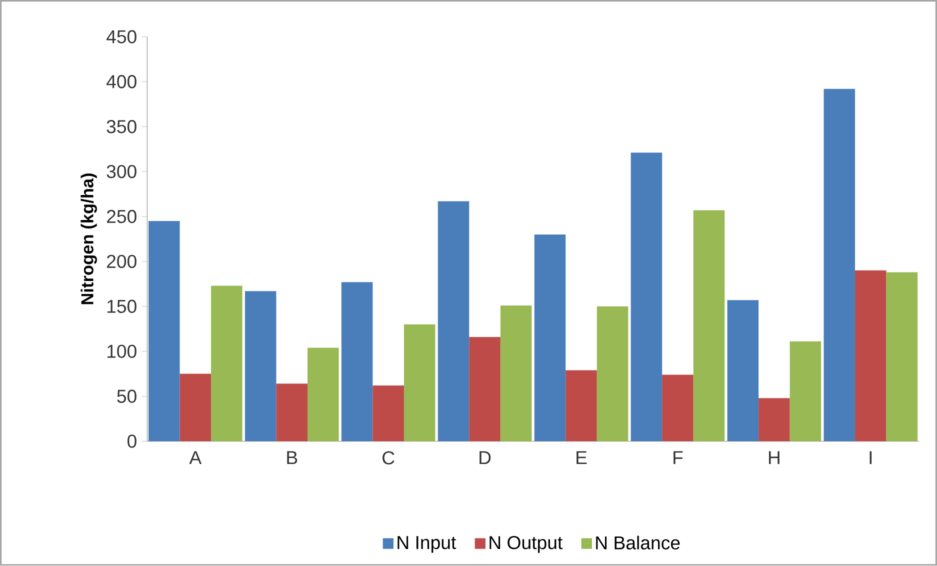  I want to click on y-tick-label: 0, so click(132, 441).